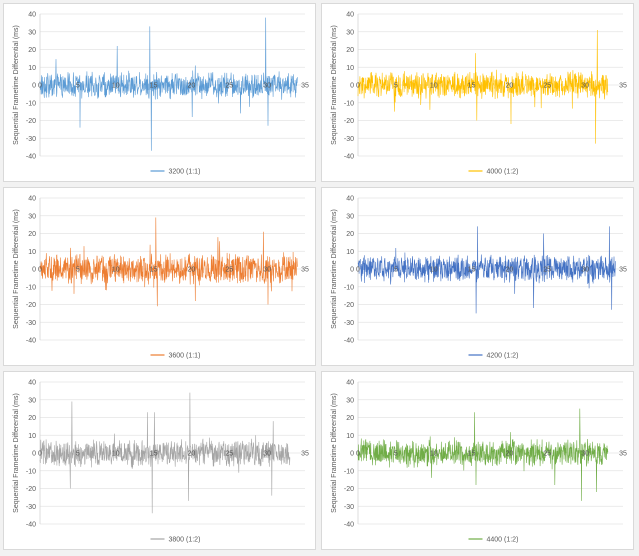  I want to click on legend-label: 4400 (1:2), so click(503, 540).